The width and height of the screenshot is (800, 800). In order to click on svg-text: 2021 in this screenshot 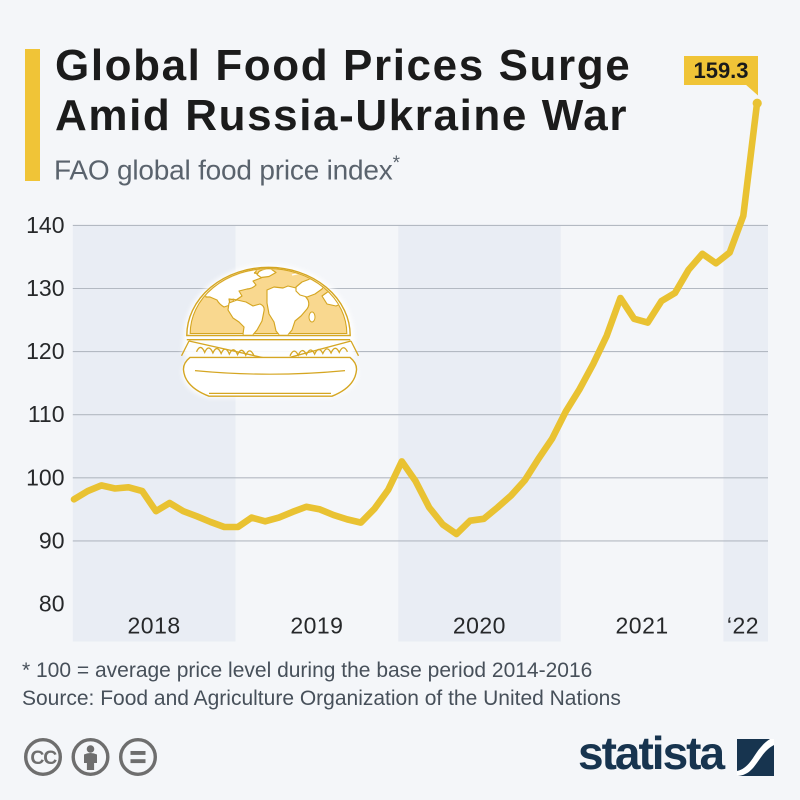, I will do `click(642, 625)`.